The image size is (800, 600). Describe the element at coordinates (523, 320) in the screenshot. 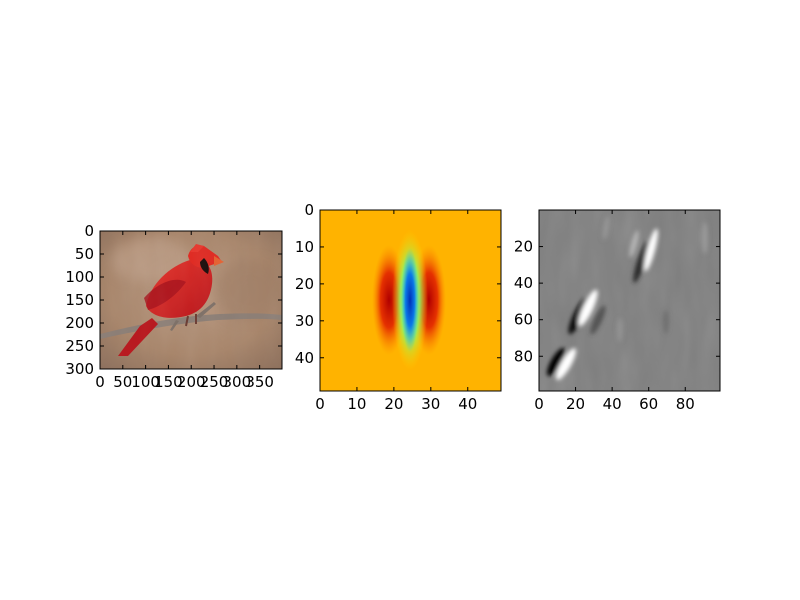

I see `y-tick-label: 60` at that location.